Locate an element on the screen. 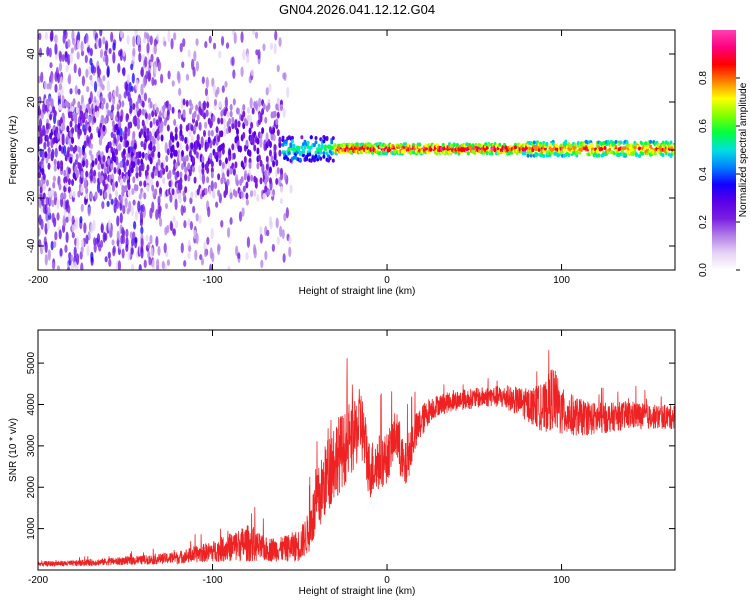  spectrogram-y-tick-label: 0 is located at coordinates (31, 150).